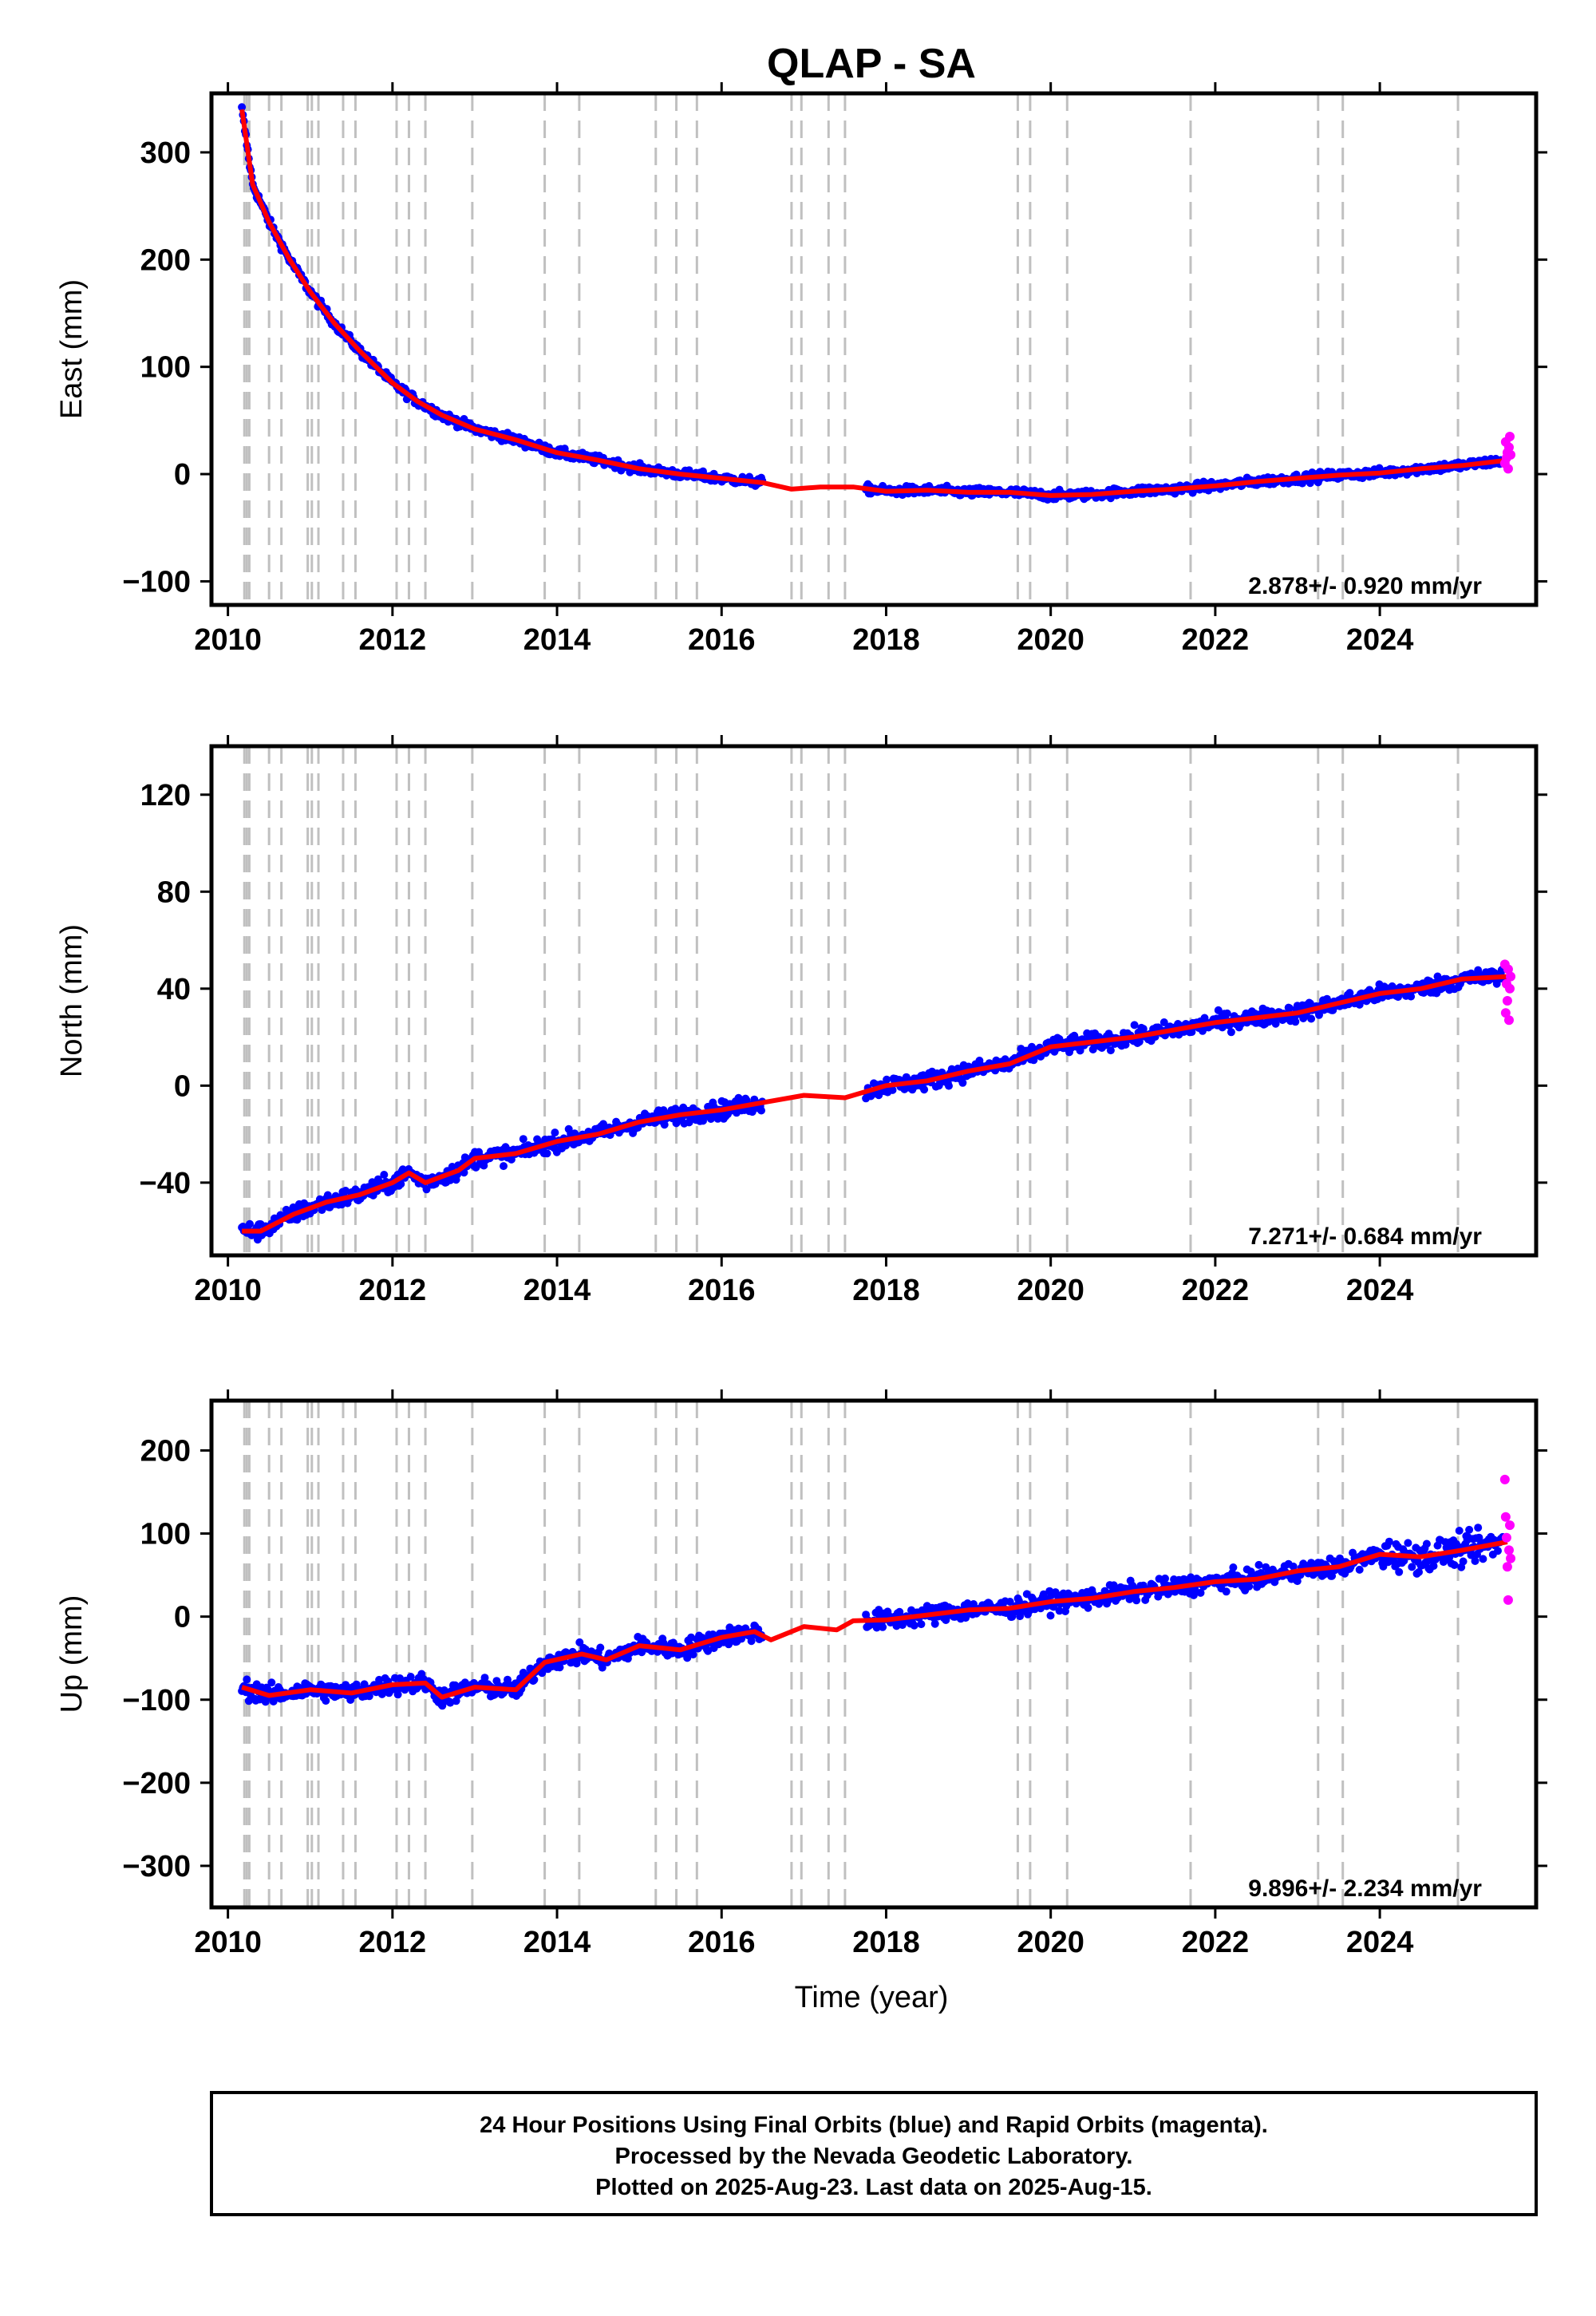  I want to click on y-tick-label: 120, so click(165, 795).